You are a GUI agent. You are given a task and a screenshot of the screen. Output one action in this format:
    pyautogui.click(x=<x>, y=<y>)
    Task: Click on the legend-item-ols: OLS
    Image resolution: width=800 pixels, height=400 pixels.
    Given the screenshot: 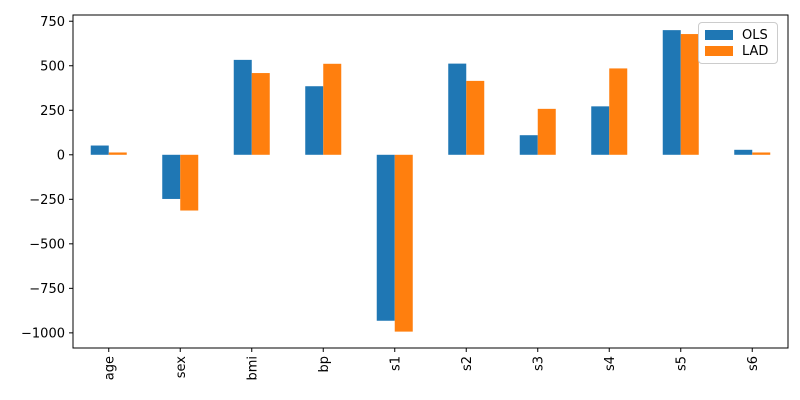 What is the action you would take?
    pyautogui.click(x=737, y=35)
    